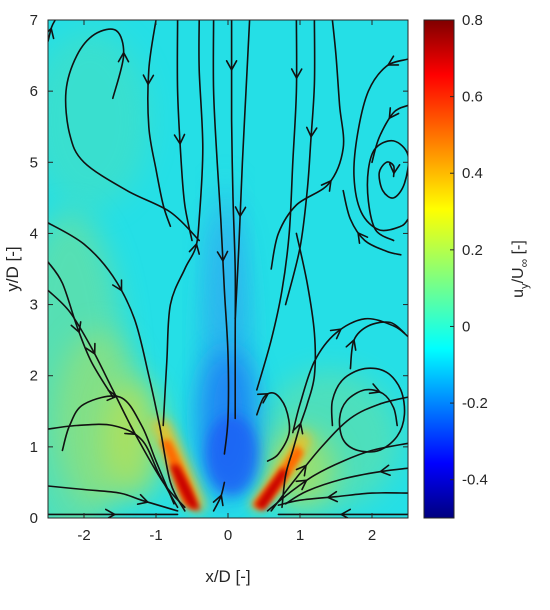 This screenshot has height=610, width=550. Describe the element at coordinates (227, 576) in the screenshot. I see `x-axis-label: x/D [-]` at that location.